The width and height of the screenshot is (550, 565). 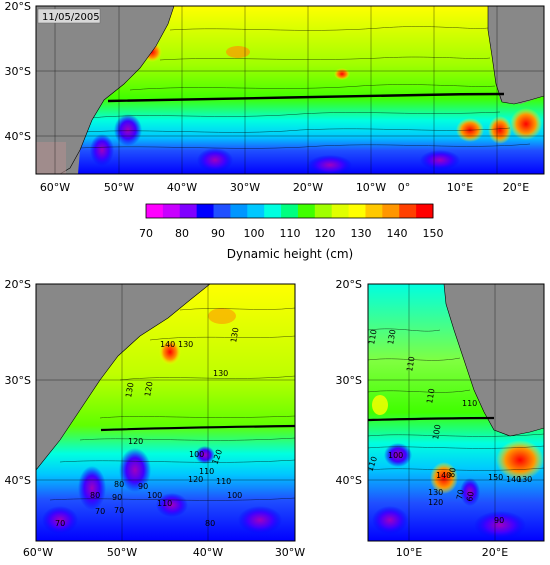 I want to click on right-africa-landmass, so click(x=493, y=360).